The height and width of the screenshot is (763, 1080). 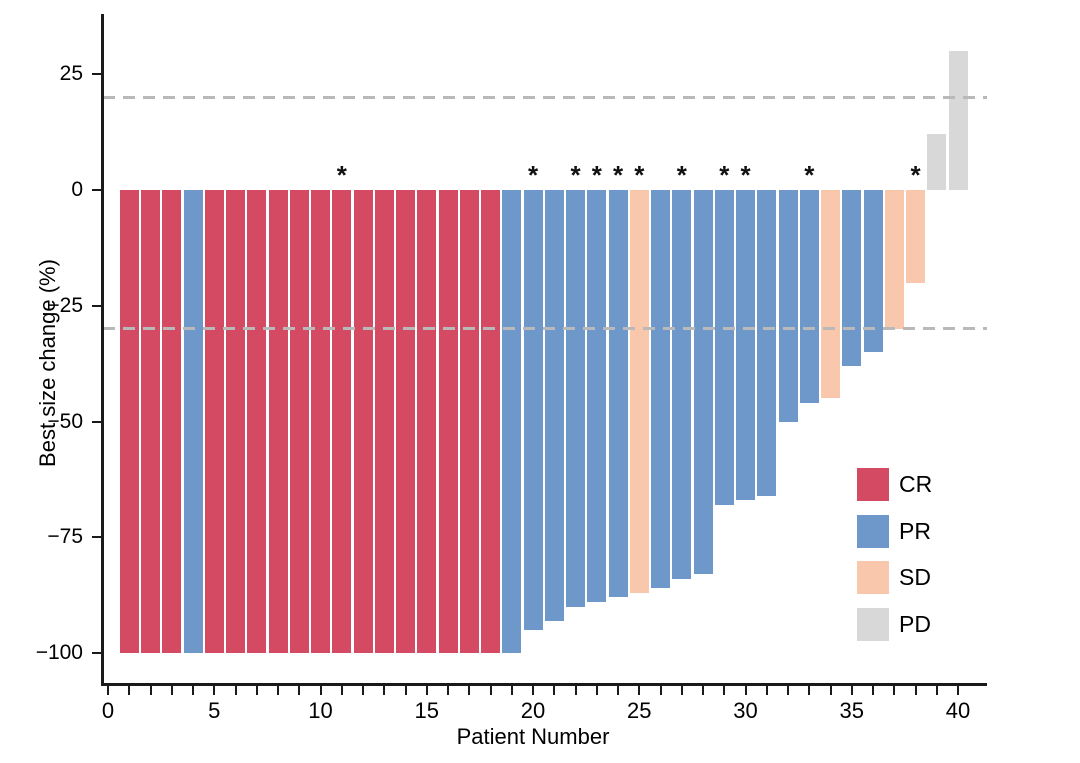 What do you see at coordinates (724, 175) in the screenshot?
I see `asterisk-patient-29: *` at bounding box center [724, 175].